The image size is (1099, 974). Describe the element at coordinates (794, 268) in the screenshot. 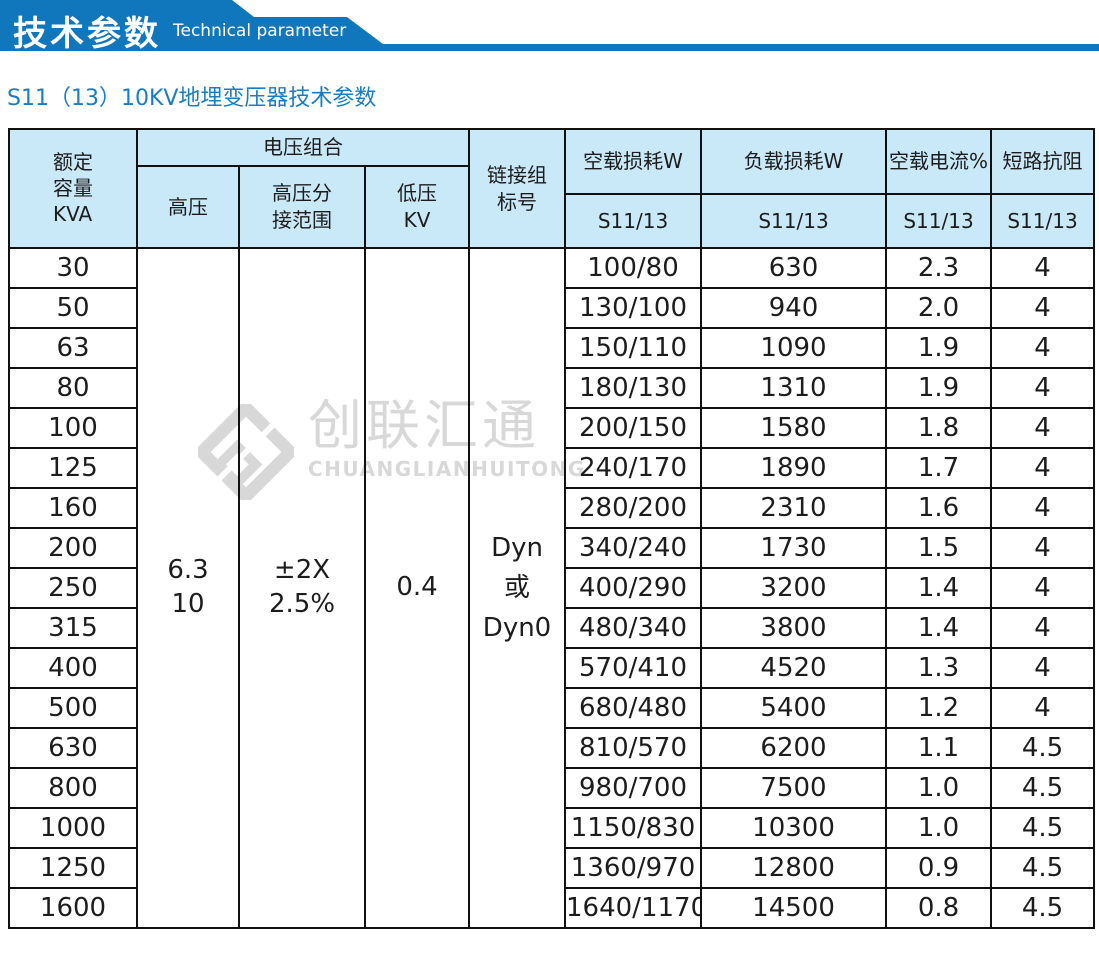

I see `cell-load-loss: 630` at that location.